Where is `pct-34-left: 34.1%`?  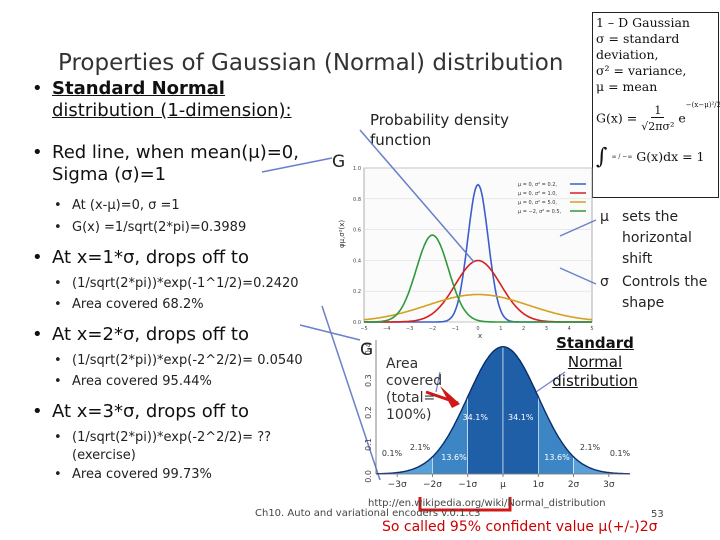 pct-34-left: 34.1% is located at coordinates (476, 417).